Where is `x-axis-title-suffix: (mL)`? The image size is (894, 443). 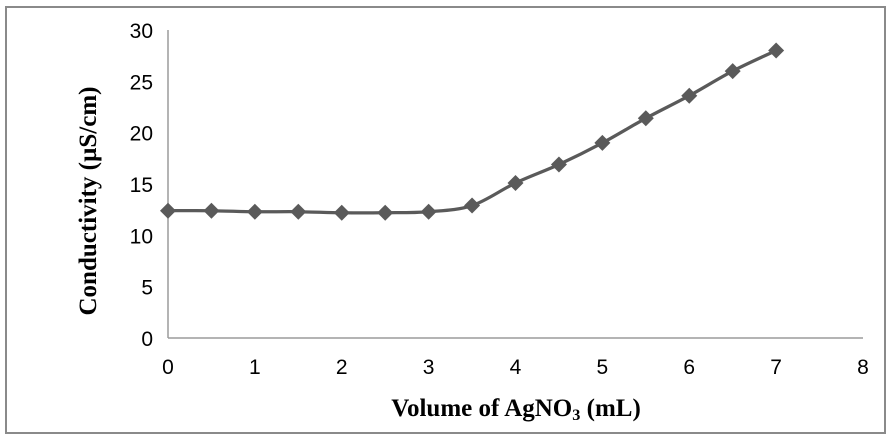 x-axis-title-suffix: (mL) is located at coordinates (610, 408).